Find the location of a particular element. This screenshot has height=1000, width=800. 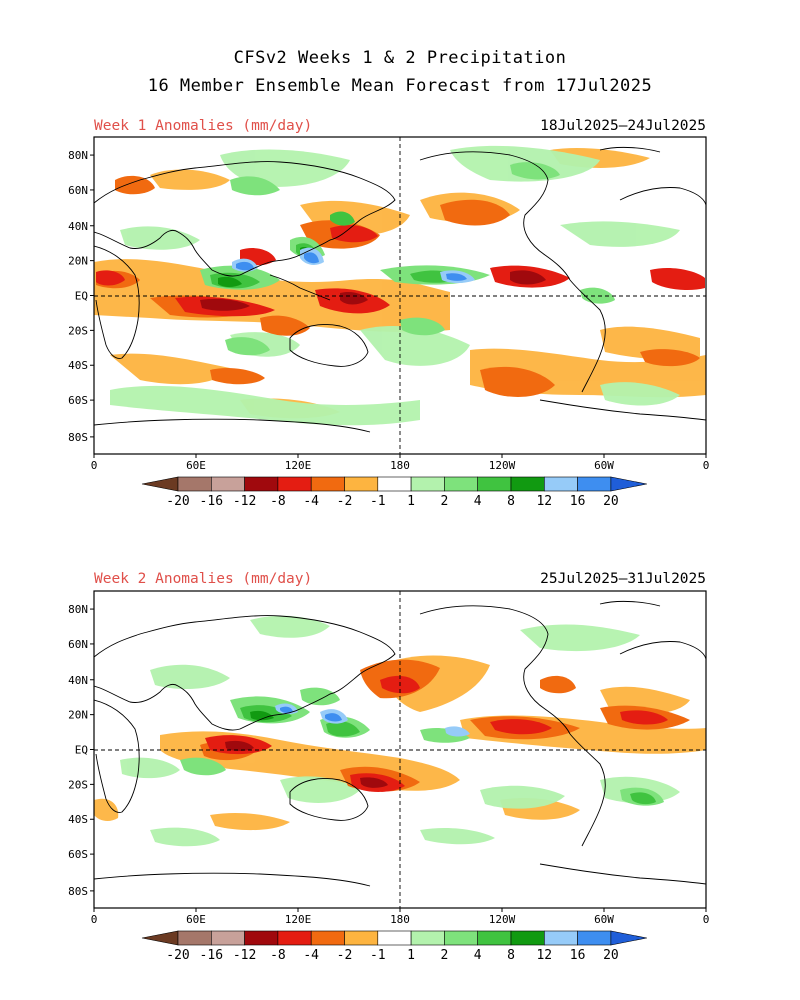

week1-lat-label: 80S is located at coordinates (78, 437).